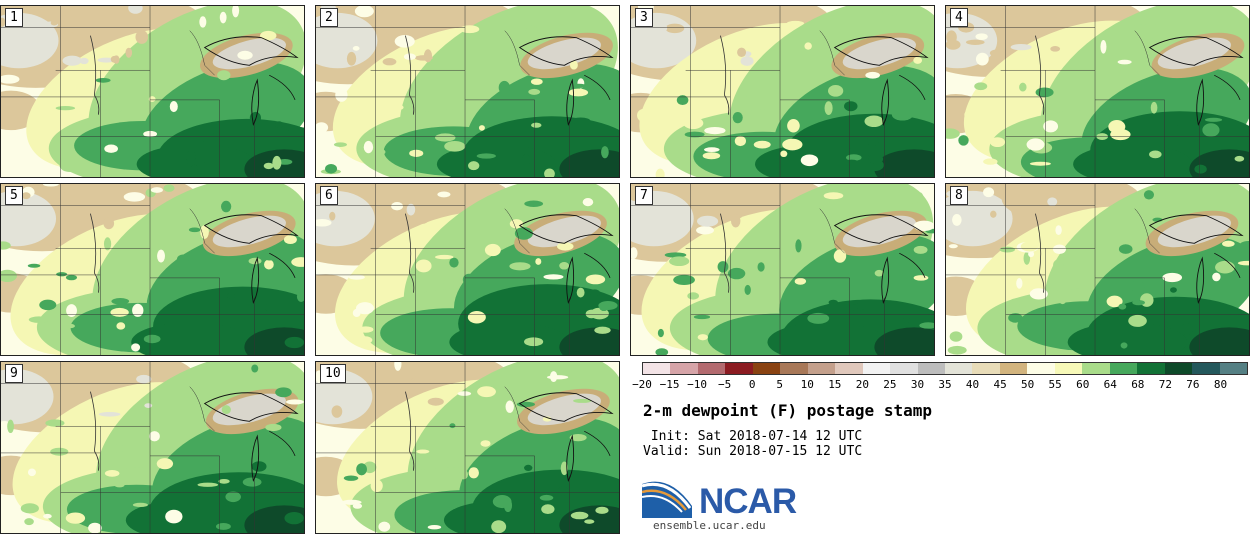 The width and height of the screenshot is (1260, 534). What do you see at coordinates (1165, 384) in the screenshot?
I see `colorbar-tick-label: 72` at bounding box center [1165, 384].